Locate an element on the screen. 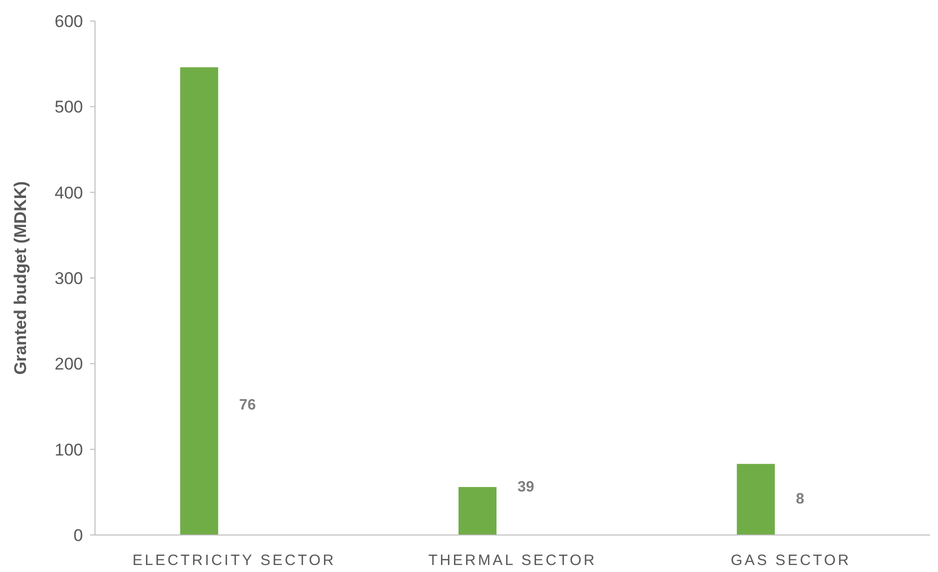 This screenshot has width=938, height=572. y-tick-label: 600 is located at coordinates (68, 21).